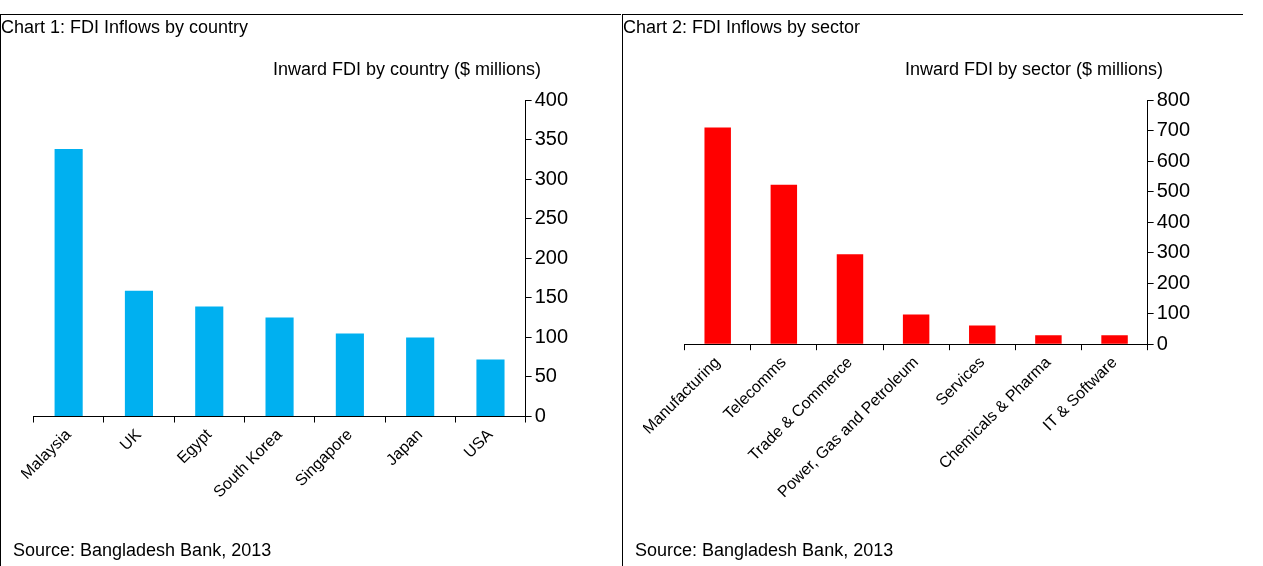  What do you see at coordinates (1173, 159) in the screenshot?
I see `y-tick-label: 600` at bounding box center [1173, 159].